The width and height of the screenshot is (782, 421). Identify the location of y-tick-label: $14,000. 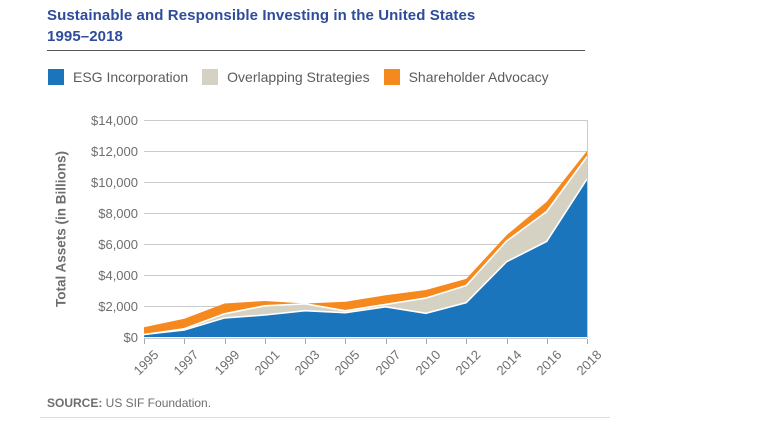
(114, 120).